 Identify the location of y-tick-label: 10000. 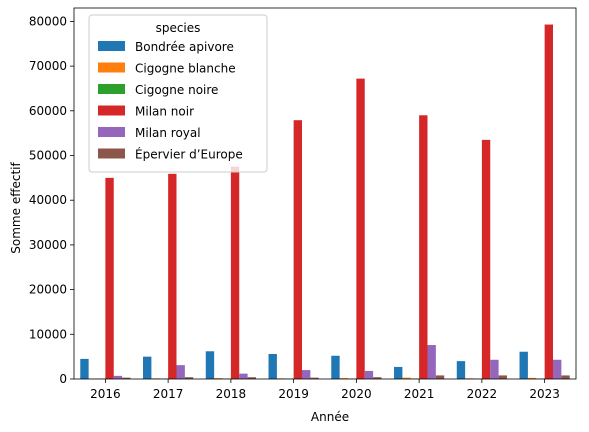
(48, 334).